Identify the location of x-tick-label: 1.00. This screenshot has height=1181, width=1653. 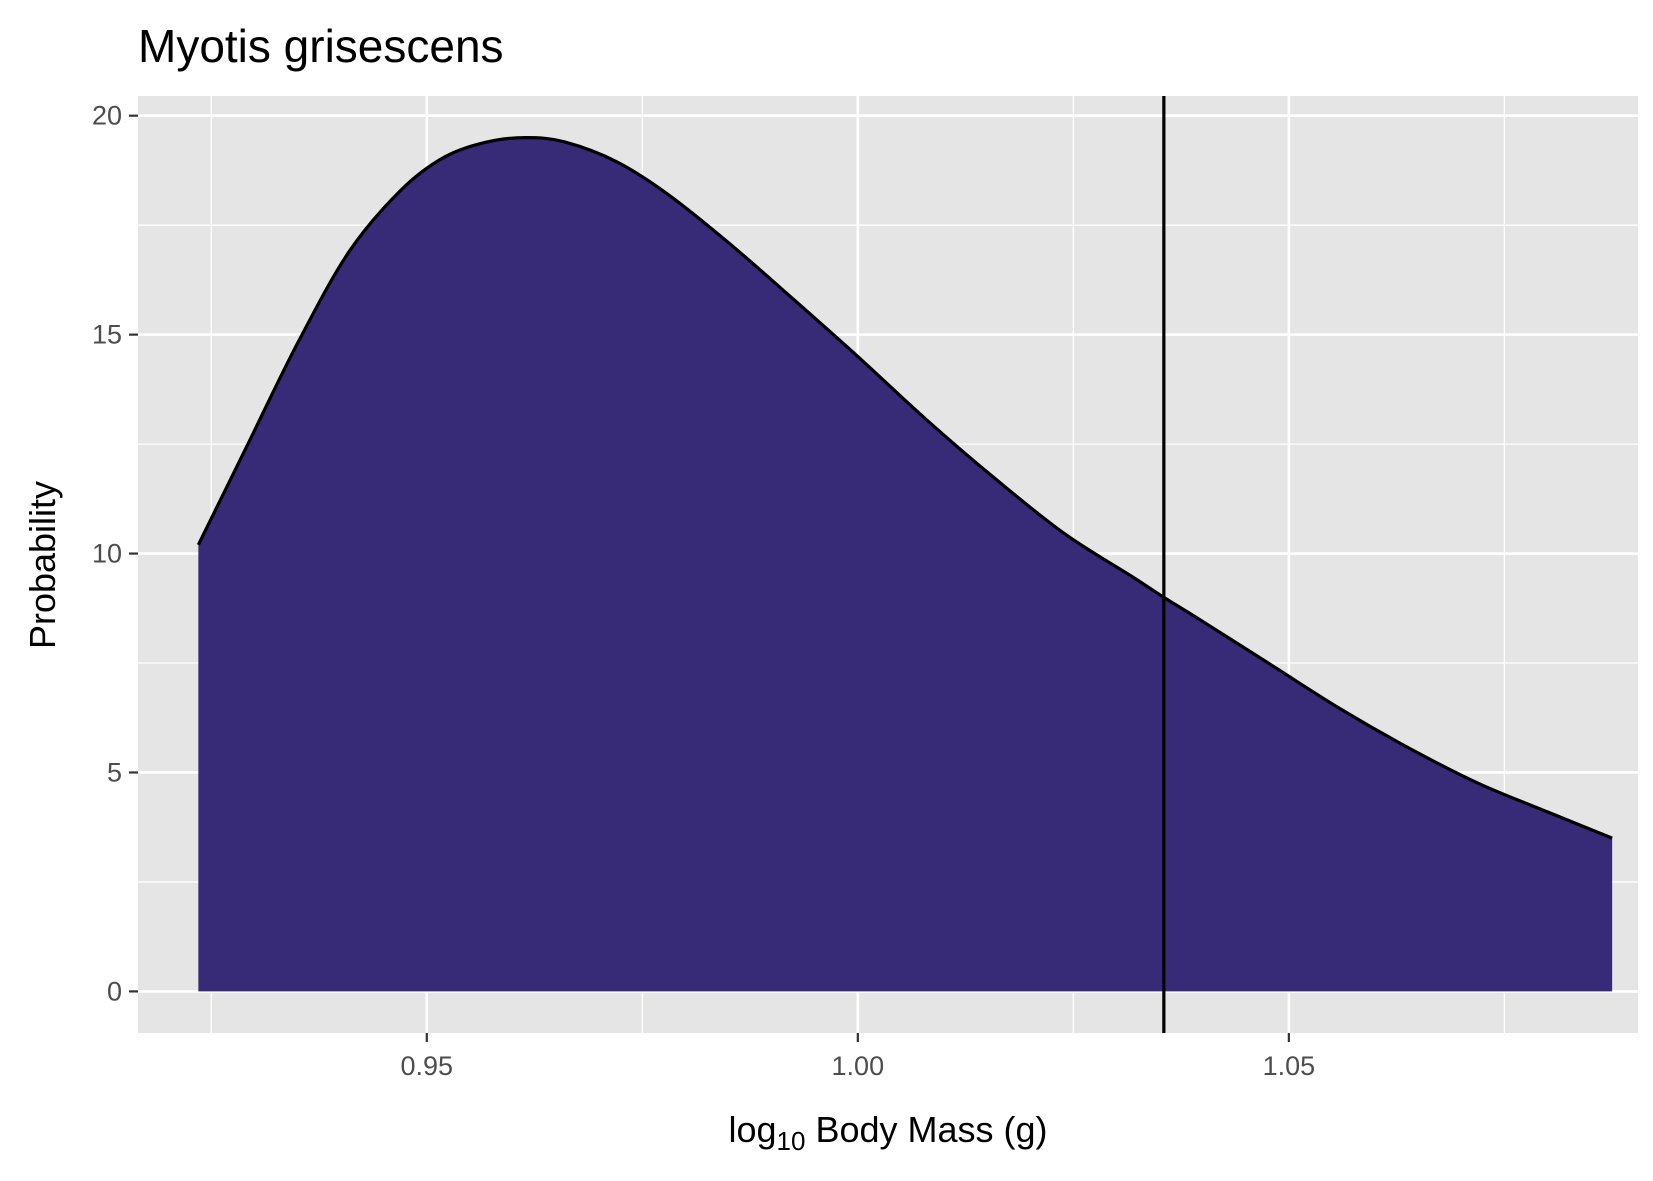
(858, 1066).